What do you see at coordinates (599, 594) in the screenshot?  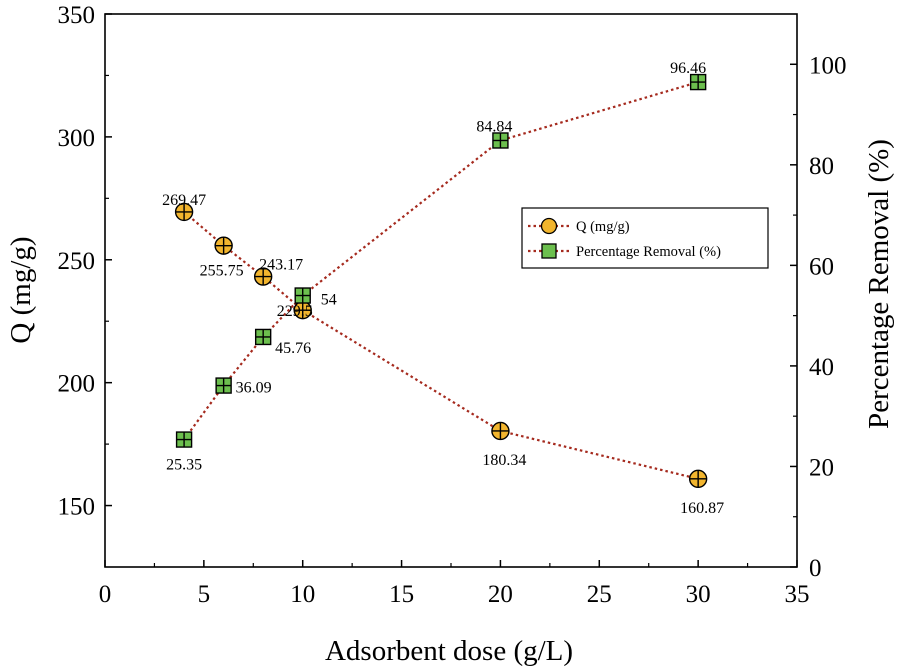 I see `x-tick-label: 25` at bounding box center [599, 594].